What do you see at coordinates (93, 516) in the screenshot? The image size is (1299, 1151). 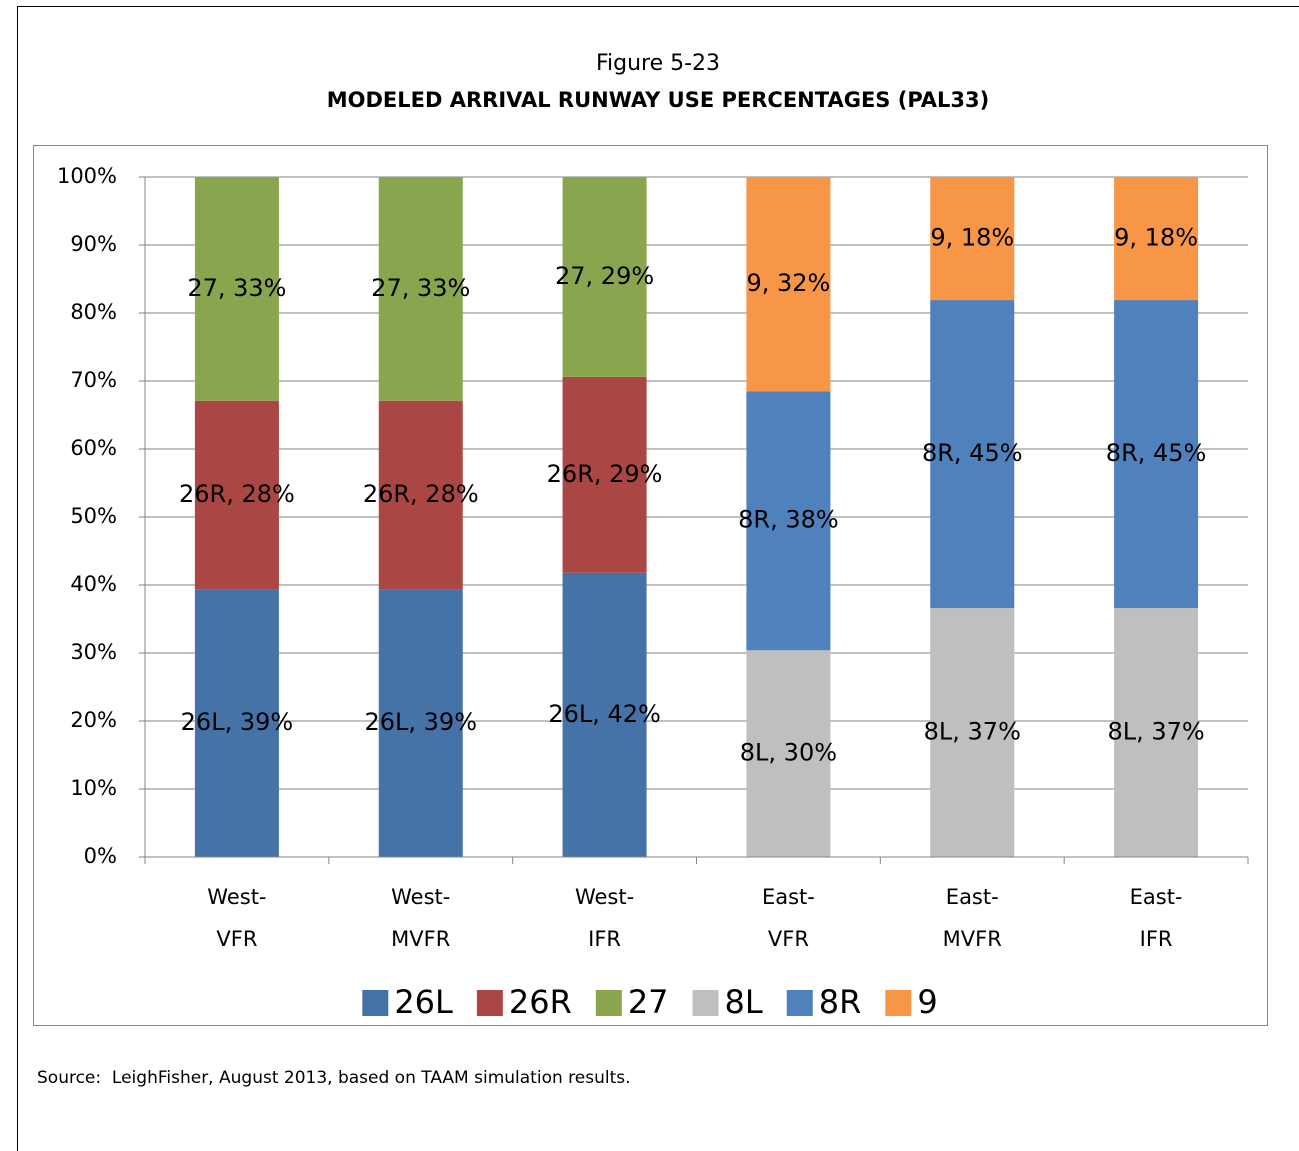 I see `y-tick-label: 50%` at bounding box center [93, 516].